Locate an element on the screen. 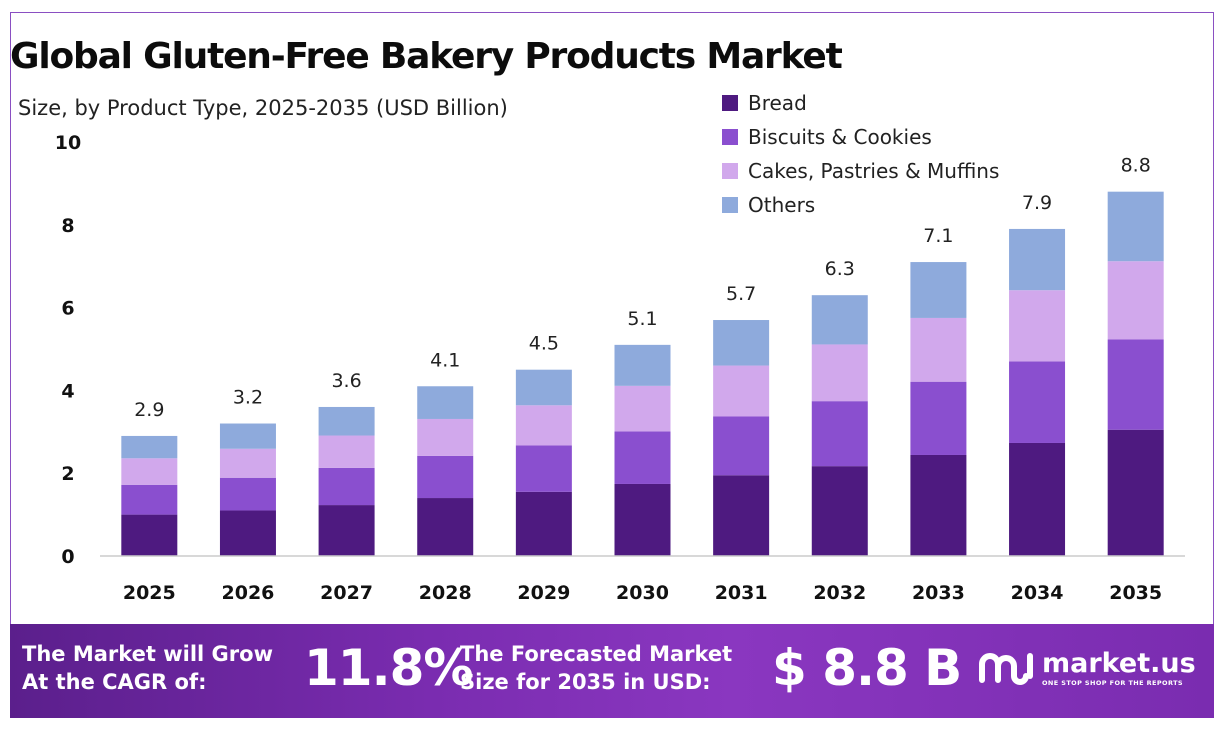 The image size is (1216, 737). x-tick-label: 2033 is located at coordinates (938, 593).